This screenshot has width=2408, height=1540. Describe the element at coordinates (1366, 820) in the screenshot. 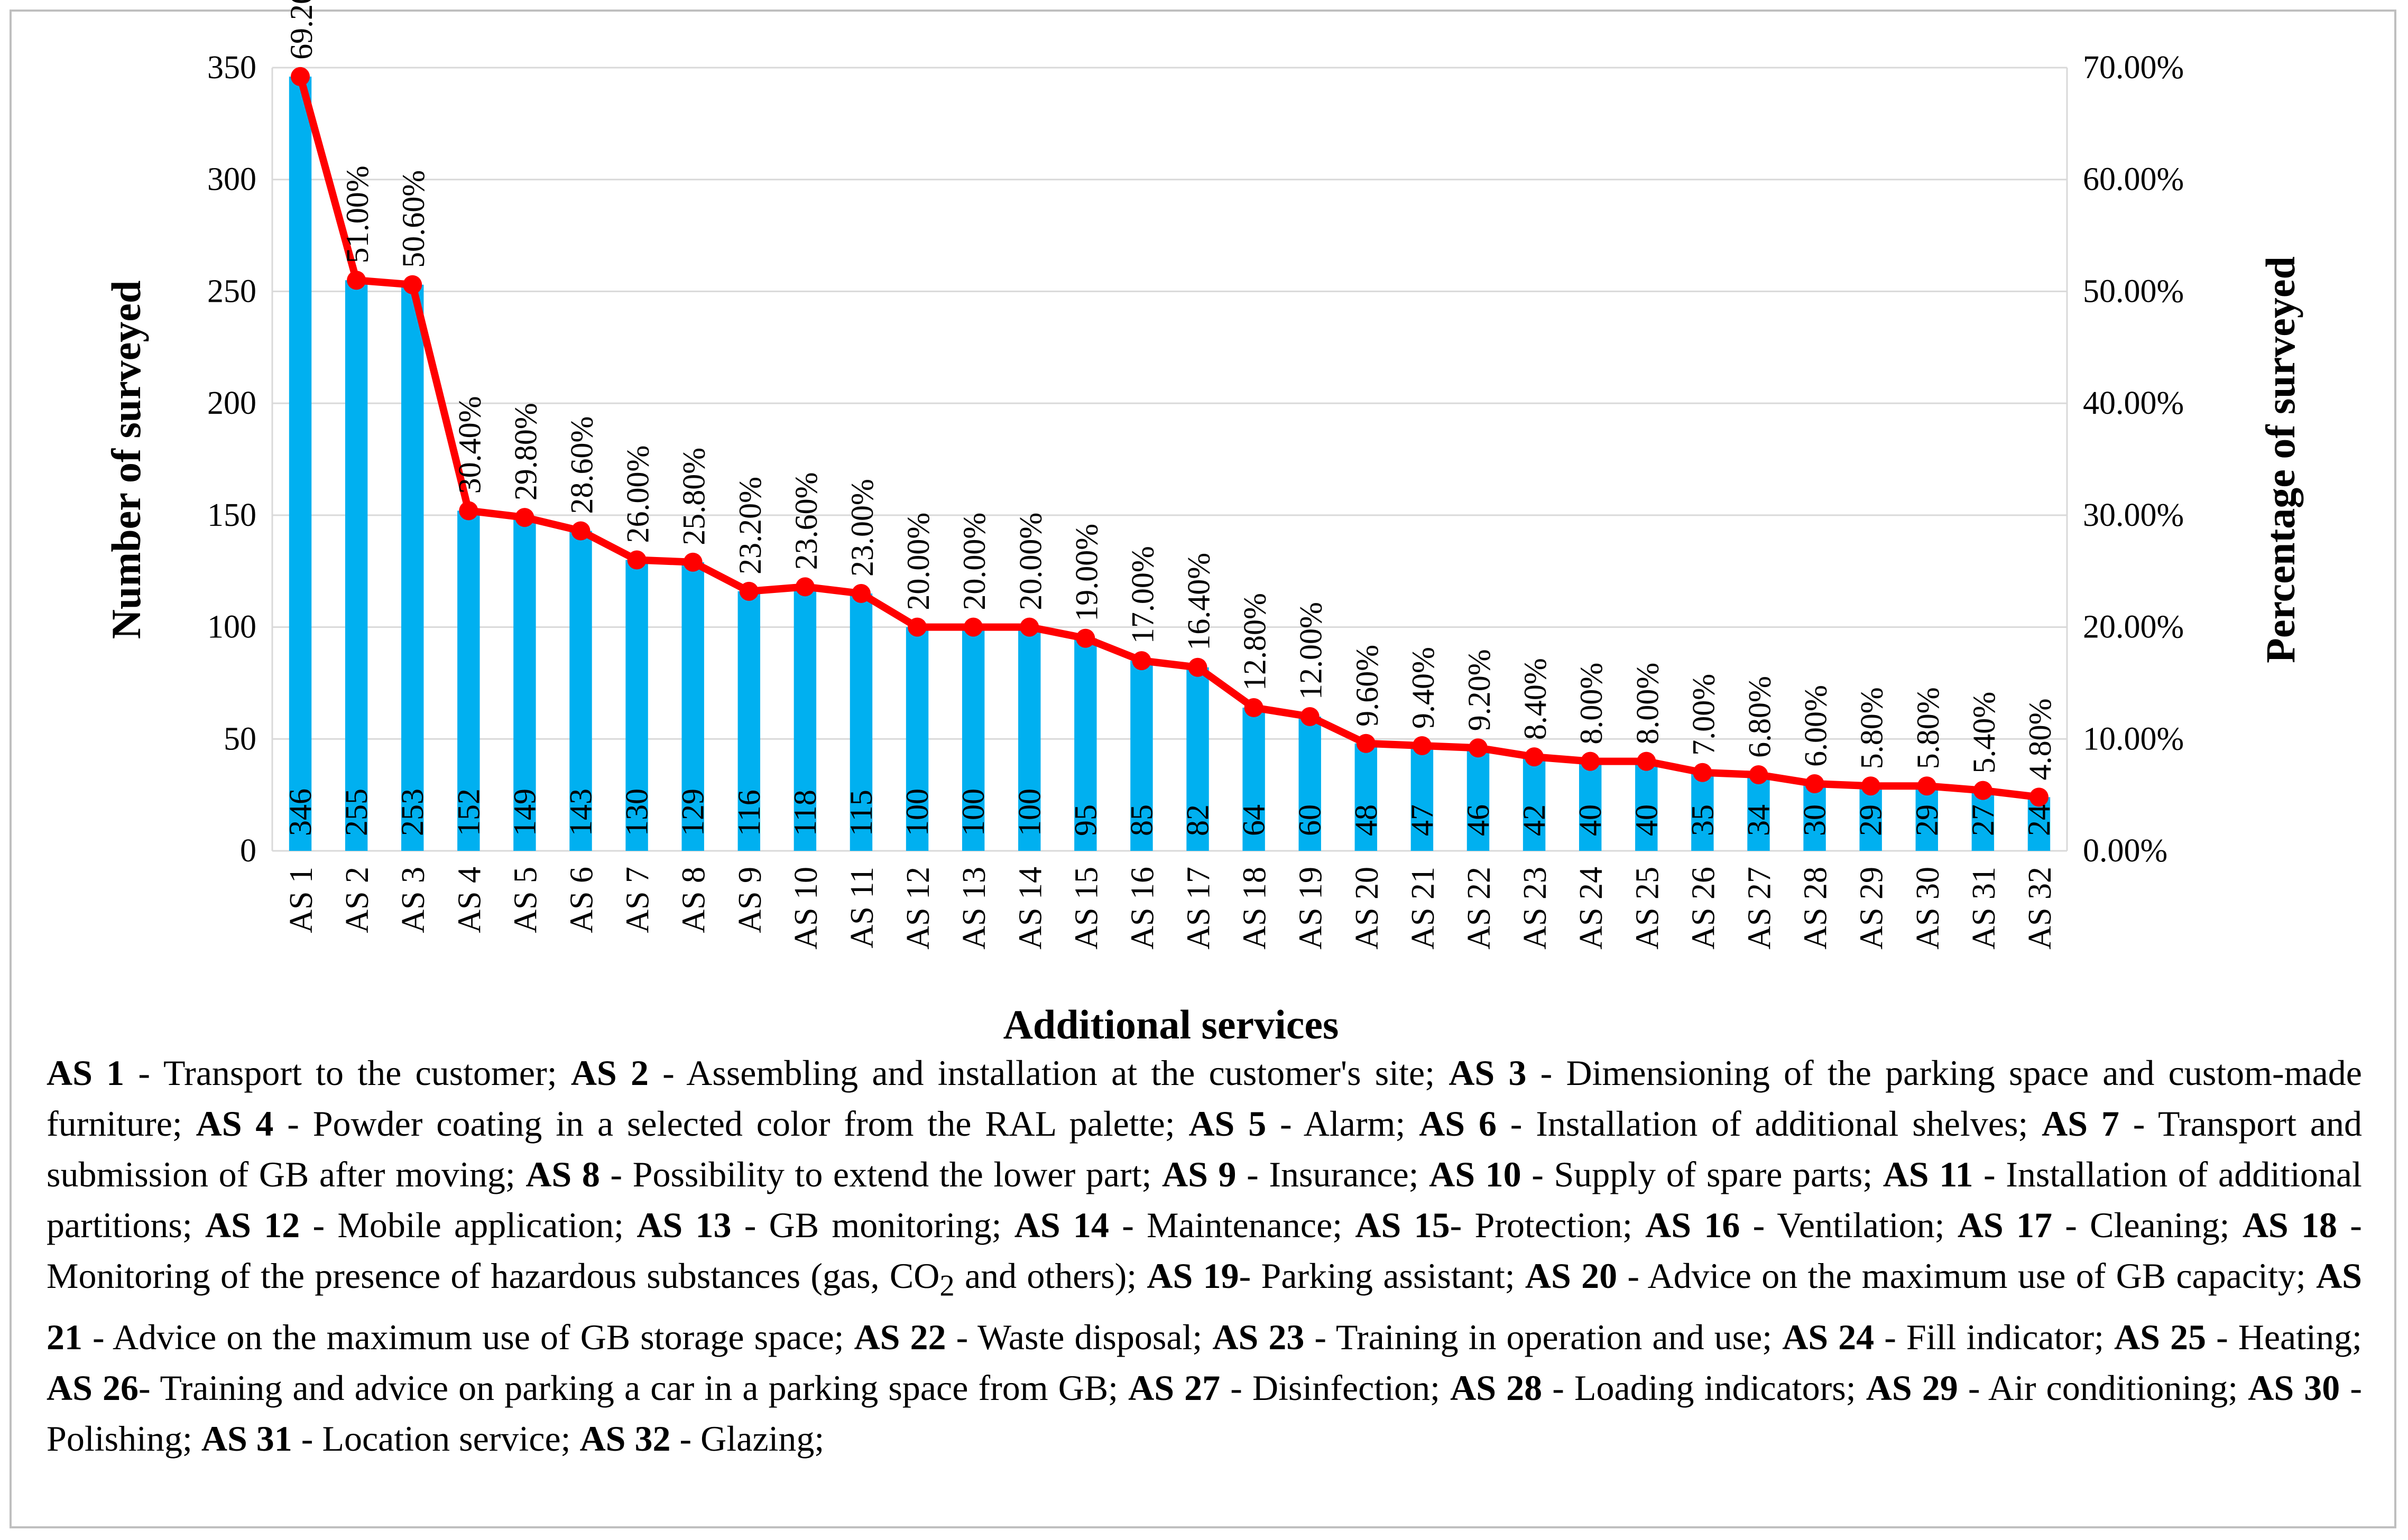

I see `bar-value-label: 48` at that location.